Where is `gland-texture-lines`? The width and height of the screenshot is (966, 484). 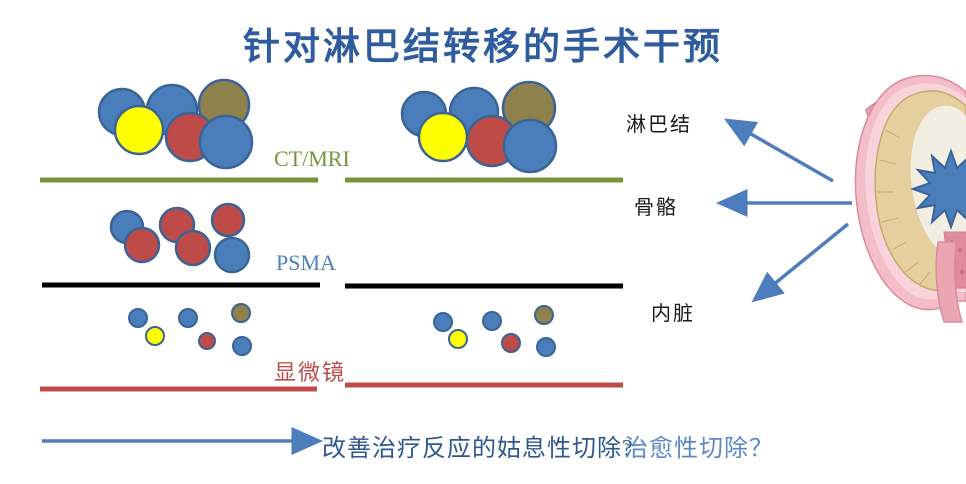 gland-texture-lines is located at coordinates (904, 207).